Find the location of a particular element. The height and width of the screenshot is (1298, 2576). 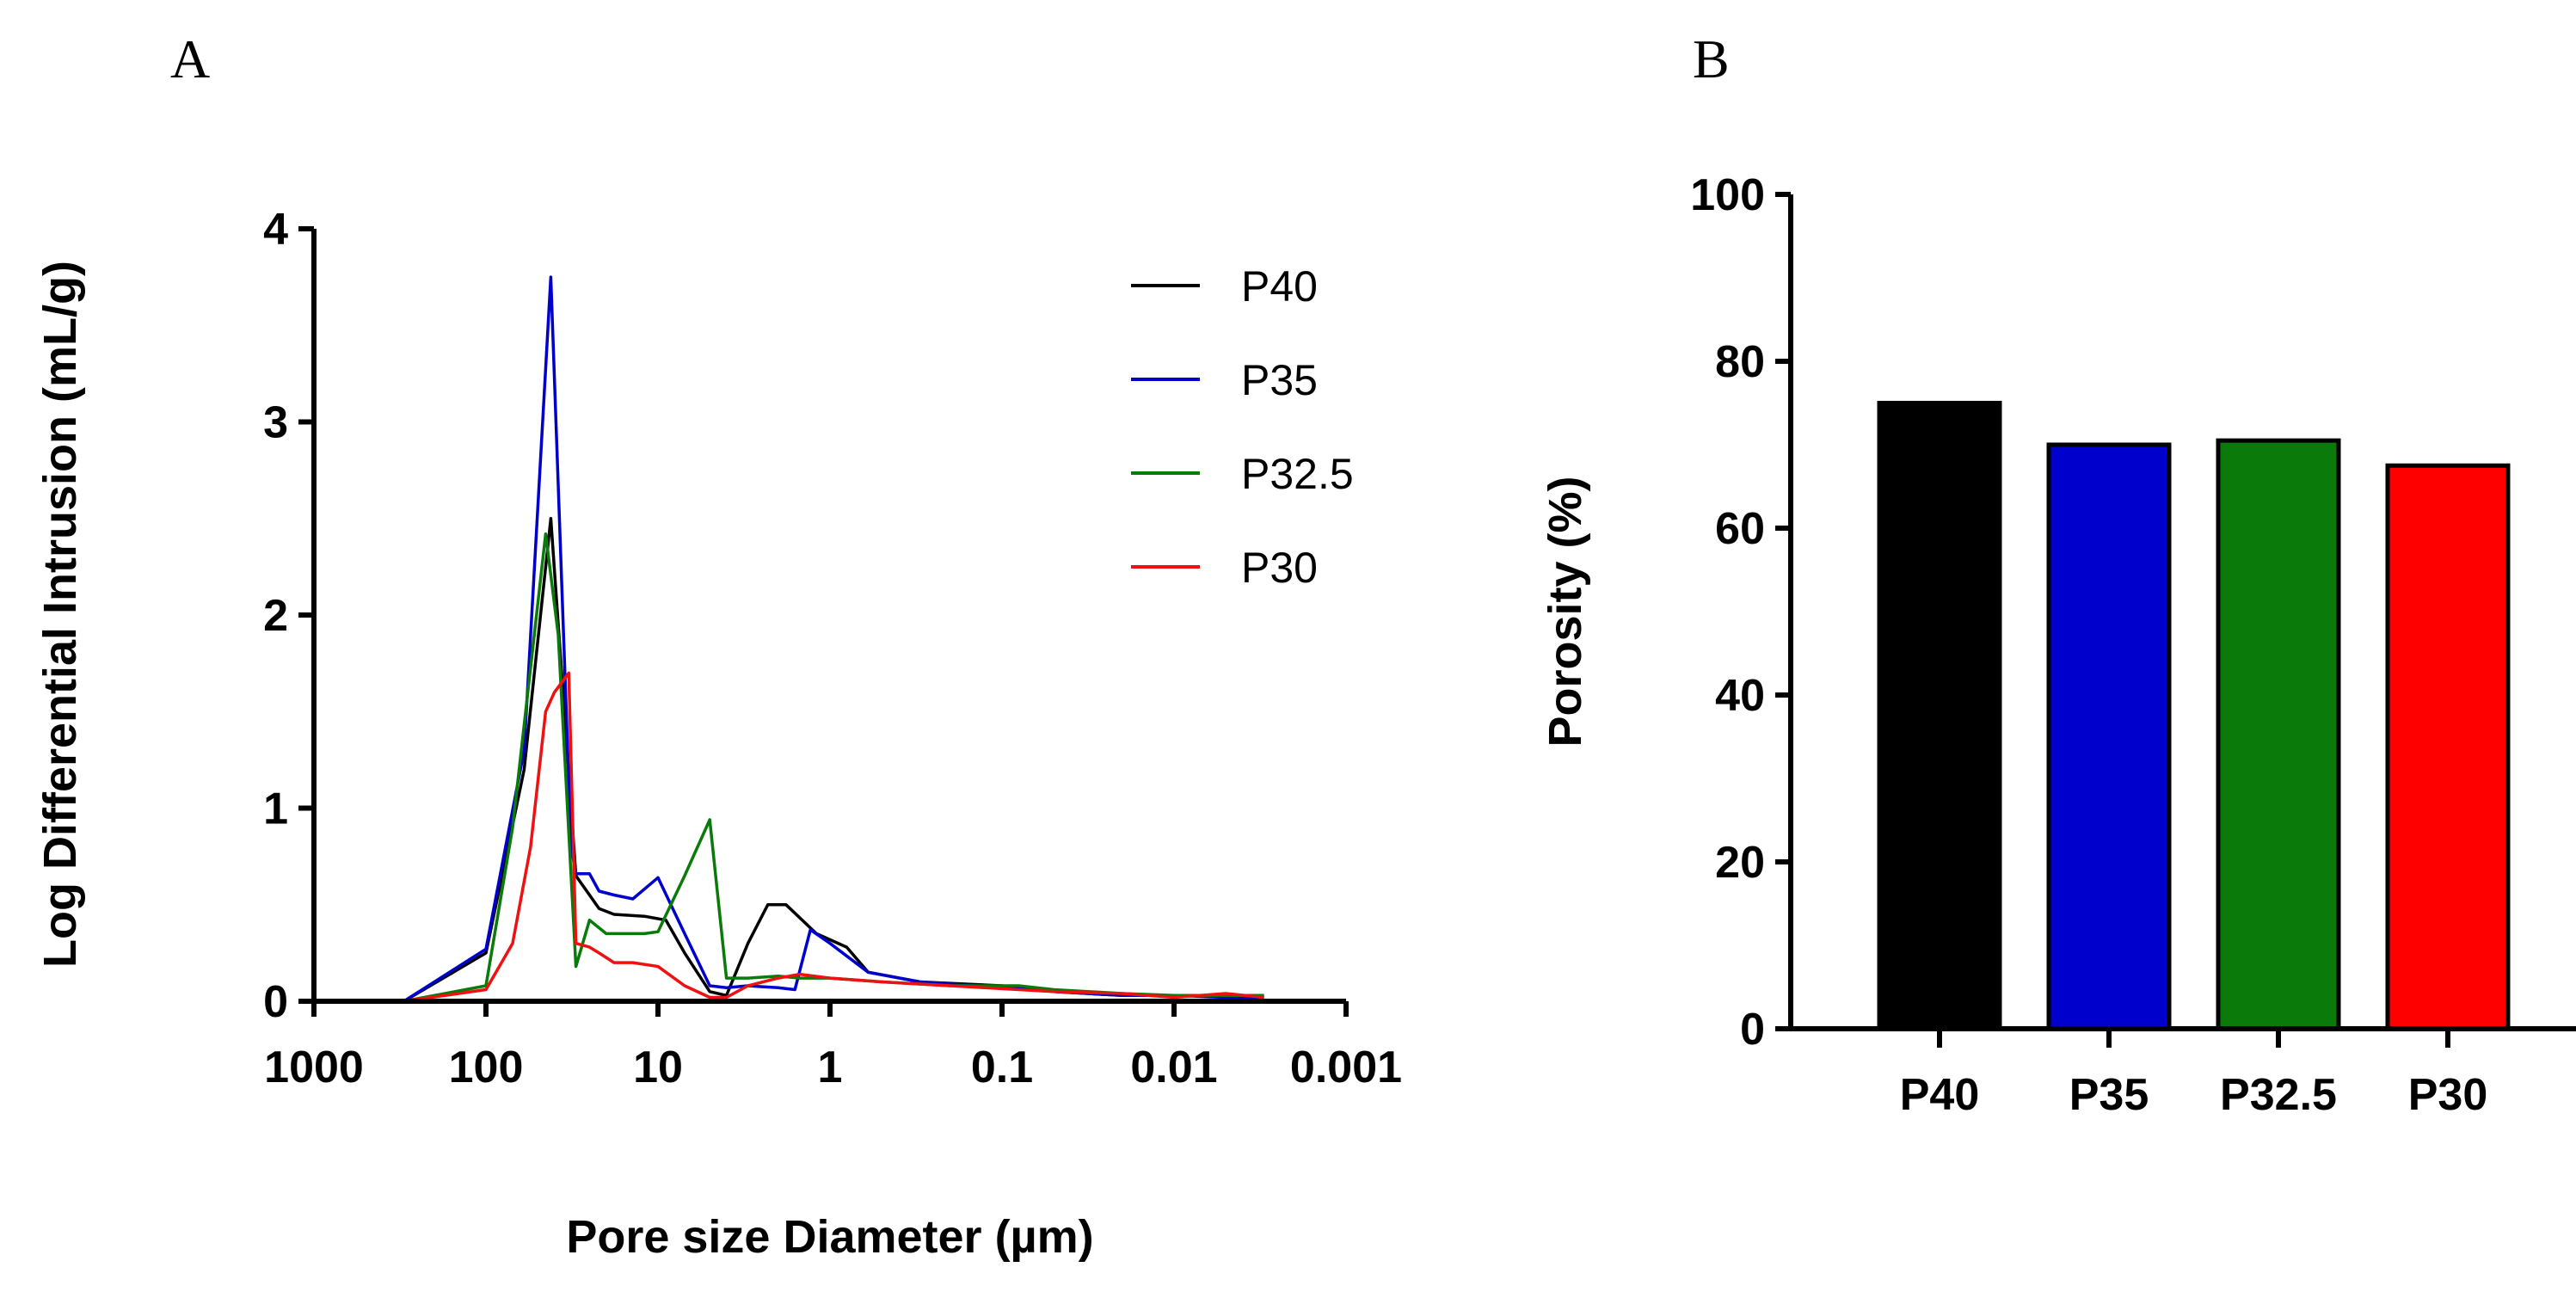

bar-P40 is located at coordinates (1939, 716).